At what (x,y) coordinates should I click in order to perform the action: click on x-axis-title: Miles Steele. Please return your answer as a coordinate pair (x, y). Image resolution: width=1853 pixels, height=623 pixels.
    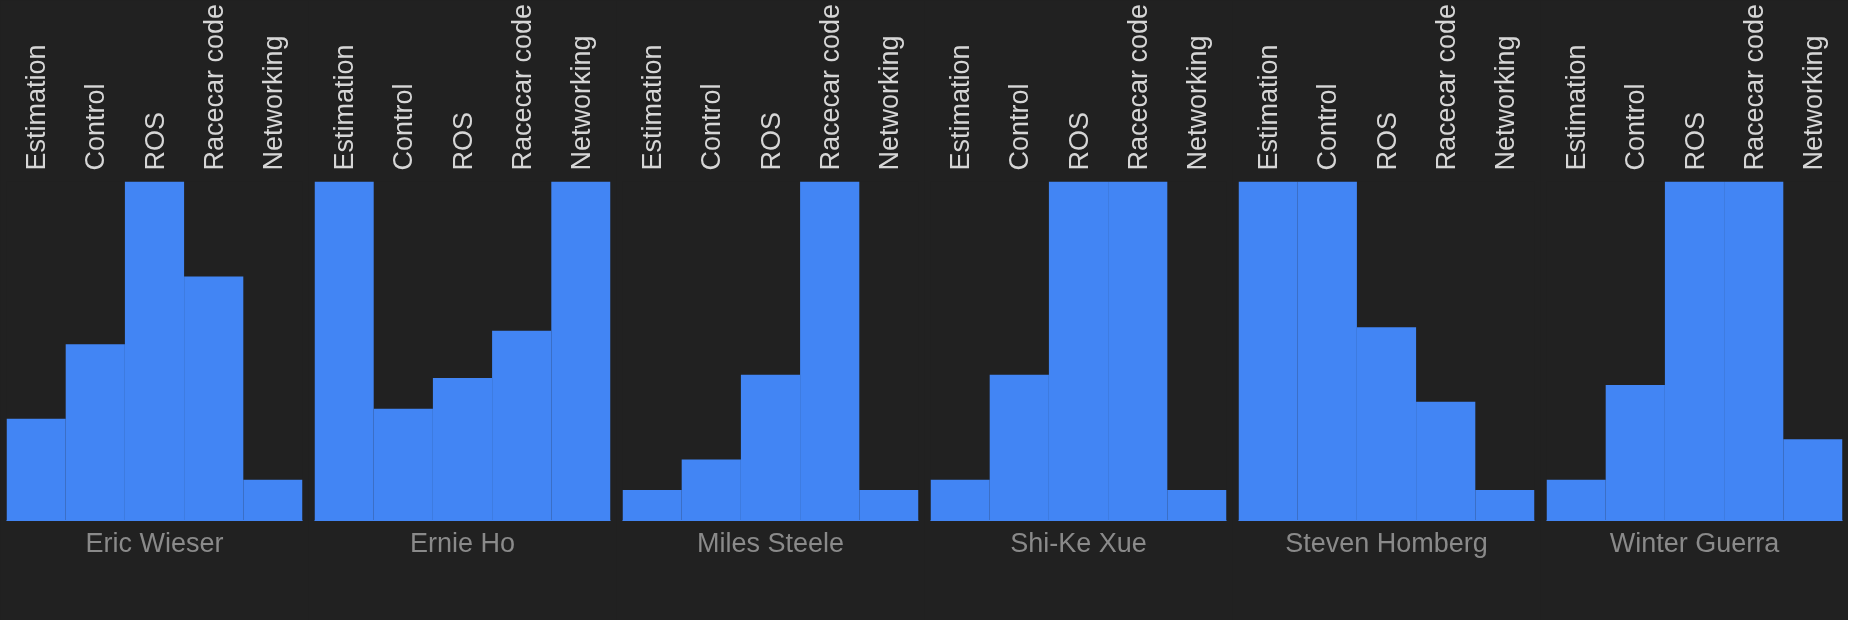
    Looking at the image, I should click on (770, 542).